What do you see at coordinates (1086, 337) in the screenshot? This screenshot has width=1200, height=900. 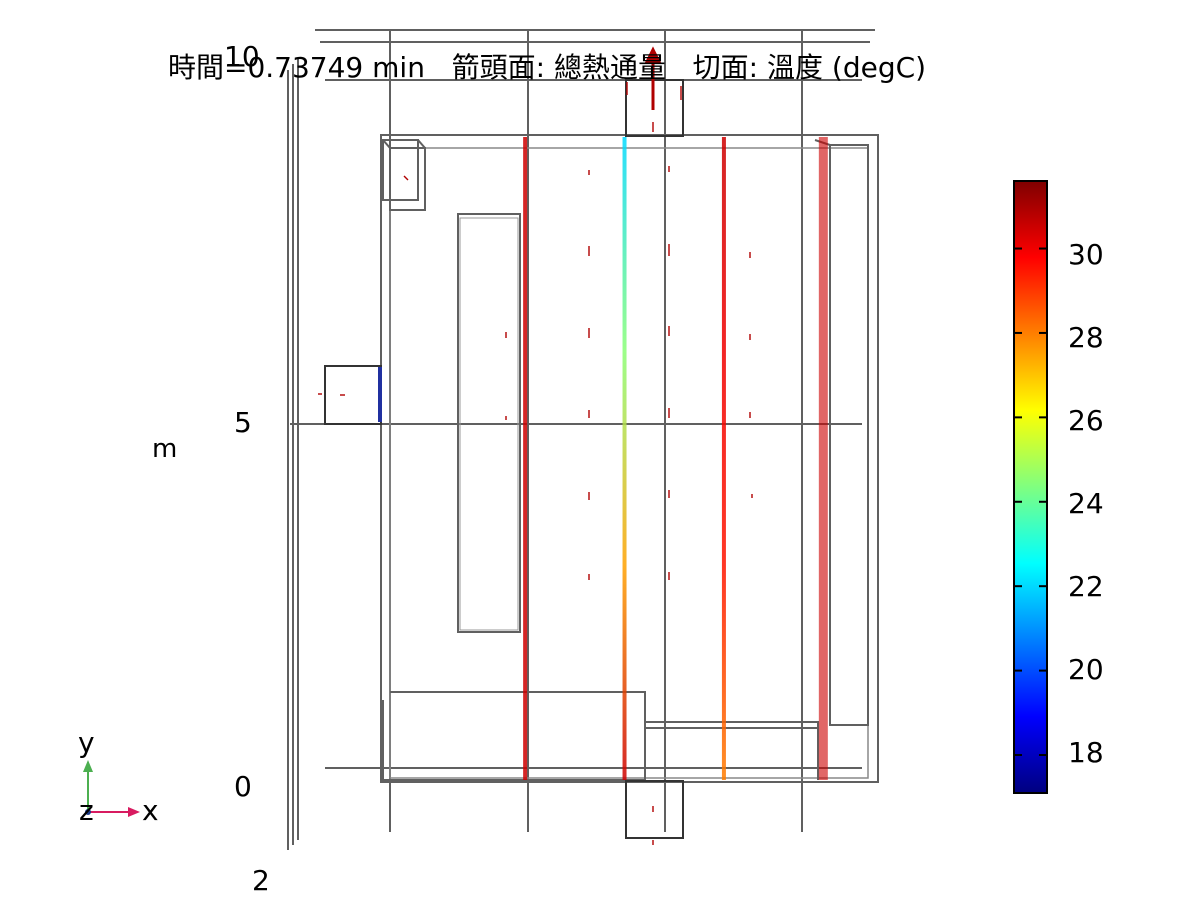 I see `colorbar-tick-label: 28` at bounding box center [1086, 337].